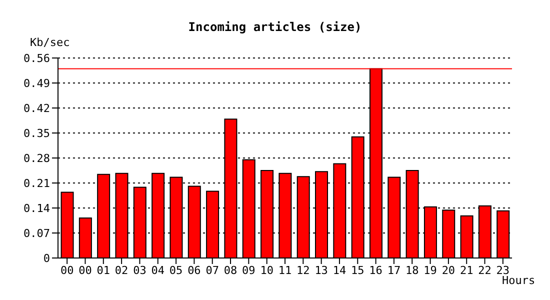 The image size is (550, 300). I want to click on x-tick-label: 14, so click(339, 270).